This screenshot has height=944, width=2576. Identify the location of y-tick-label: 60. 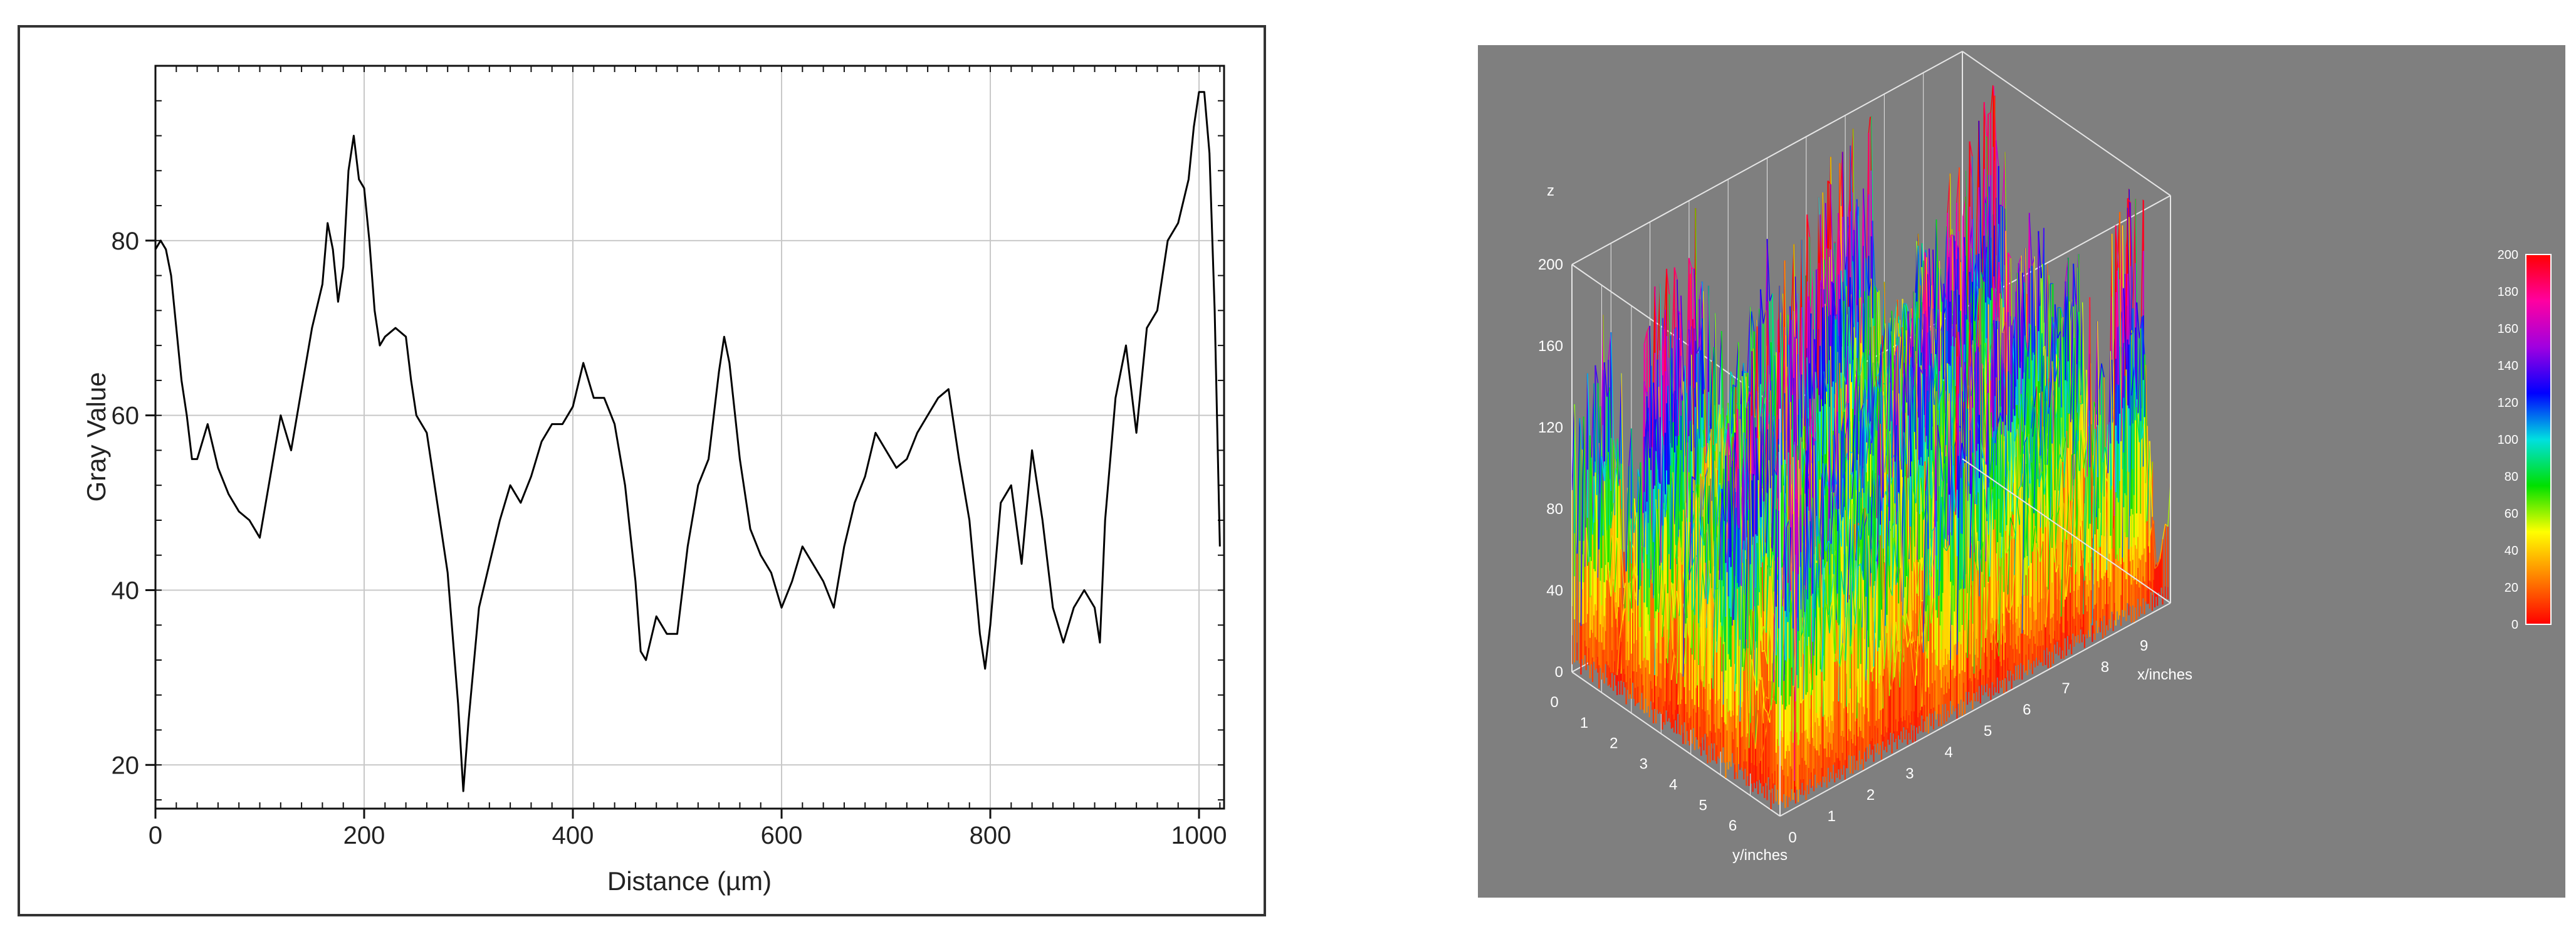
(126, 416).